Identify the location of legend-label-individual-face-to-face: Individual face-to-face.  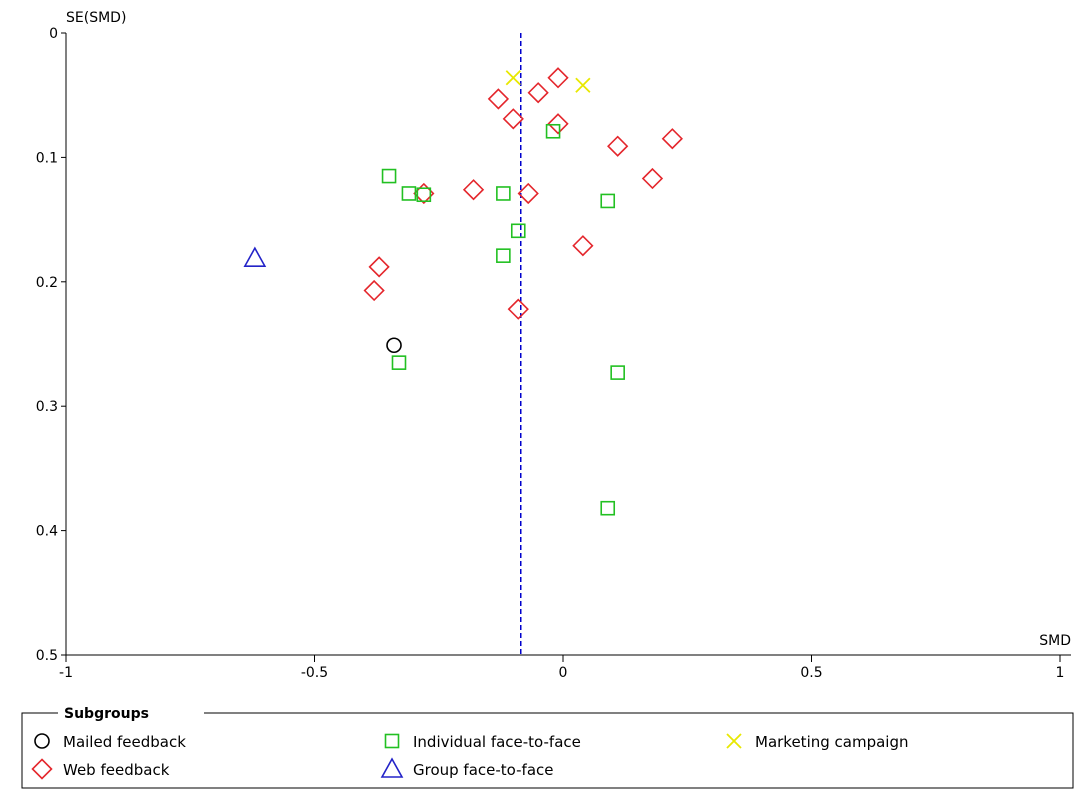
(497, 742).